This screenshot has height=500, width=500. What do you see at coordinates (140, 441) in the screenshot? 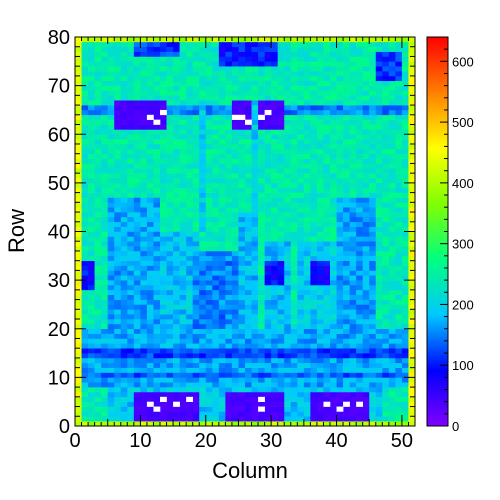
I see `x-tick-label: 10` at bounding box center [140, 441].